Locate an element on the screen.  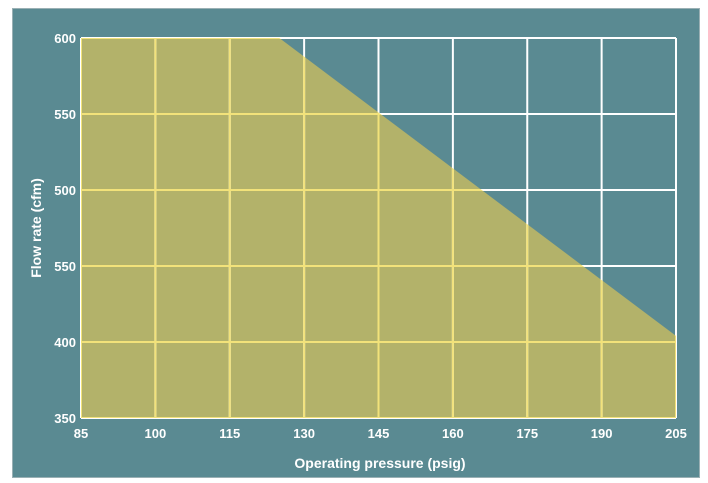
x-axis-title: Operating pressure (psig) is located at coordinates (379, 463).